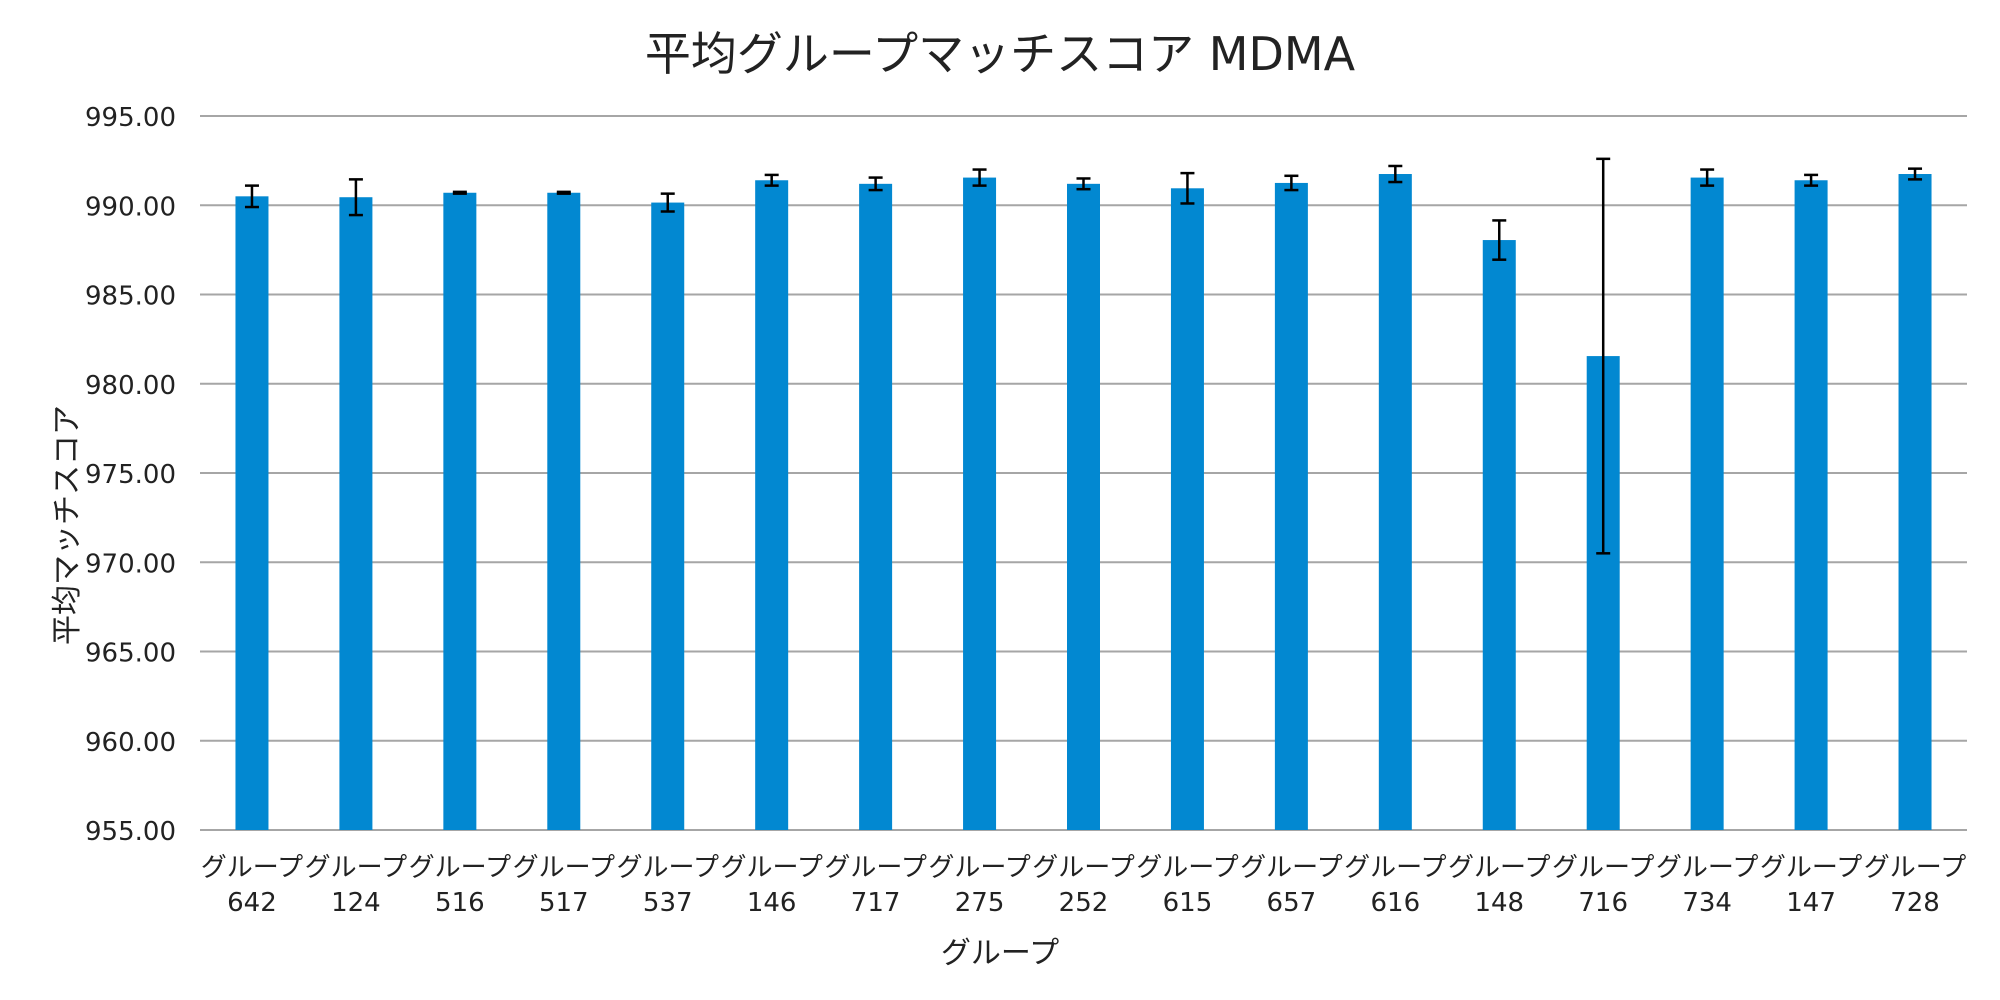 This screenshot has width=2000, height=1000. What do you see at coordinates (1707, 885) in the screenshot?
I see `x-tick-label: グループ 734` at bounding box center [1707, 885].